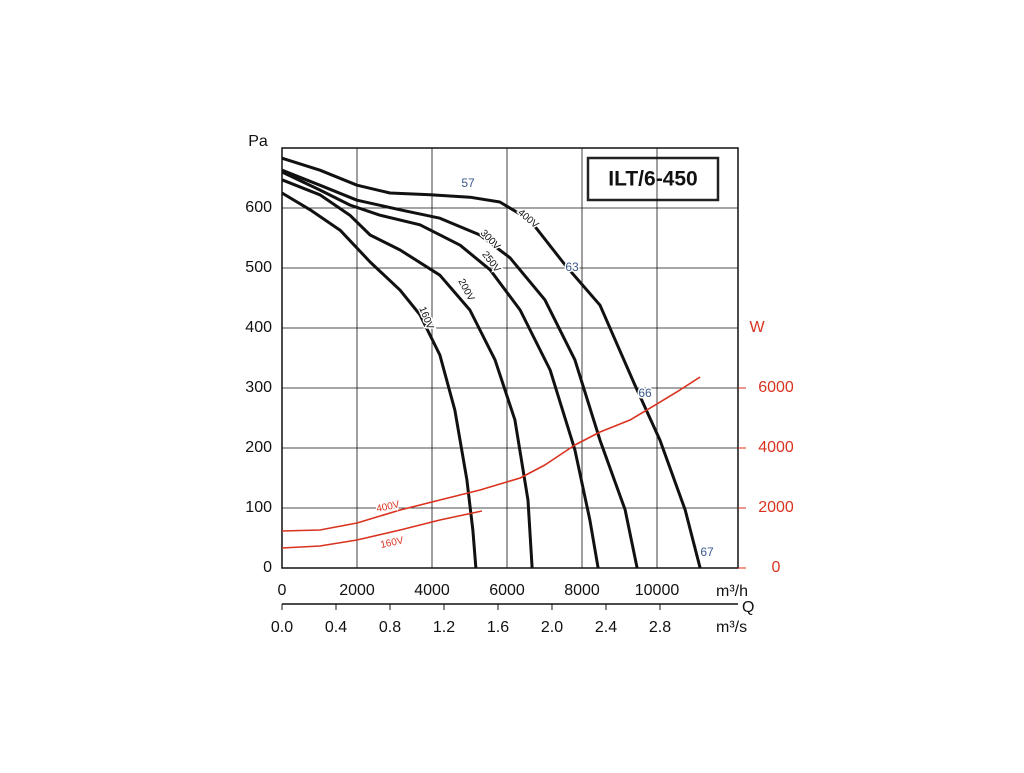  Describe the element at coordinates (258, 267) in the screenshot. I see `y-tick-label: 500` at that location.